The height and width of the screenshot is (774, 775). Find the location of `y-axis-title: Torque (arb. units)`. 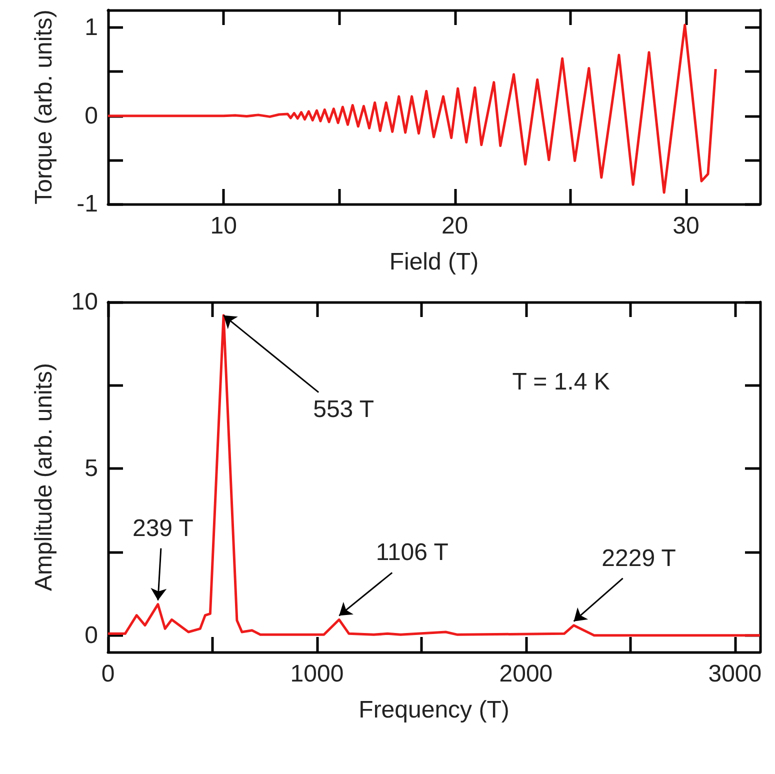

y-axis-title: Torque (arb. units) is located at coordinates (44, 107).